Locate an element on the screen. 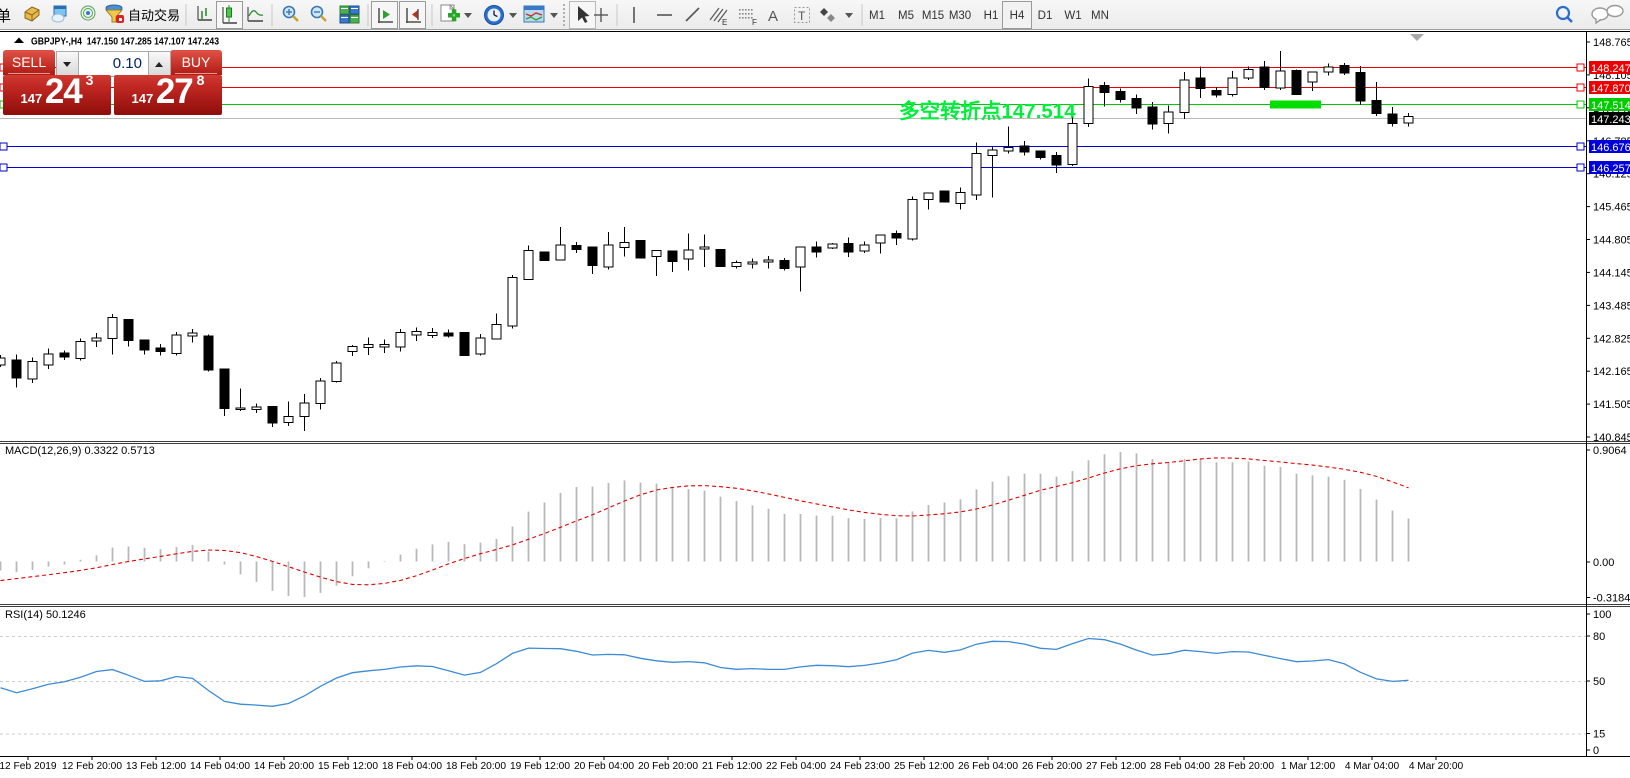 The width and height of the screenshot is (1630, 778). svg-text: 145.465 is located at coordinates (1611, 208).